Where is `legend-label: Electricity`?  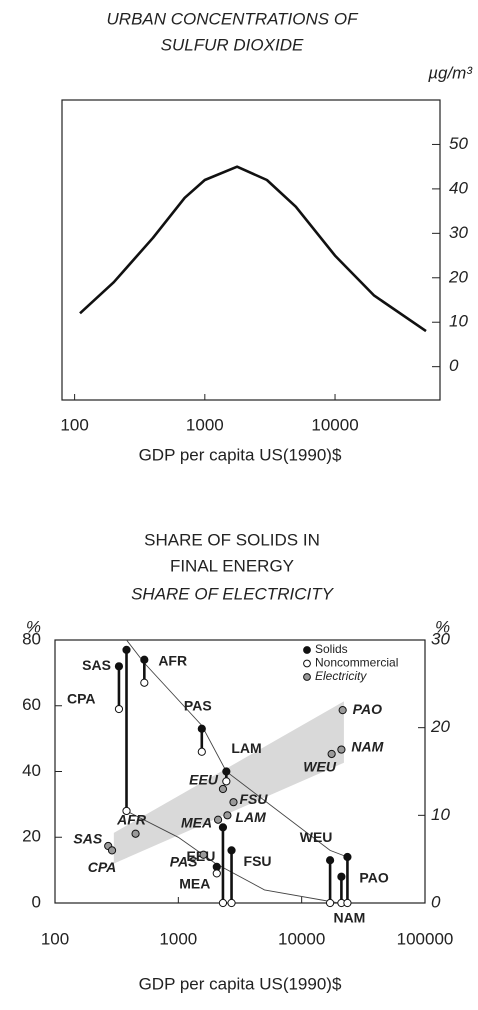 legend-label: Electricity is located at coordinates (341, 676).